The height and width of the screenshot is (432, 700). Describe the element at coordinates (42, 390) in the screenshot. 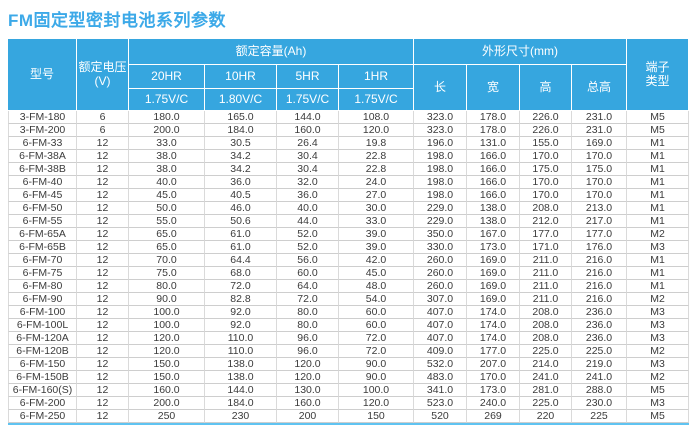

I see `cell-model: 6-FM-160(S)` at that location.